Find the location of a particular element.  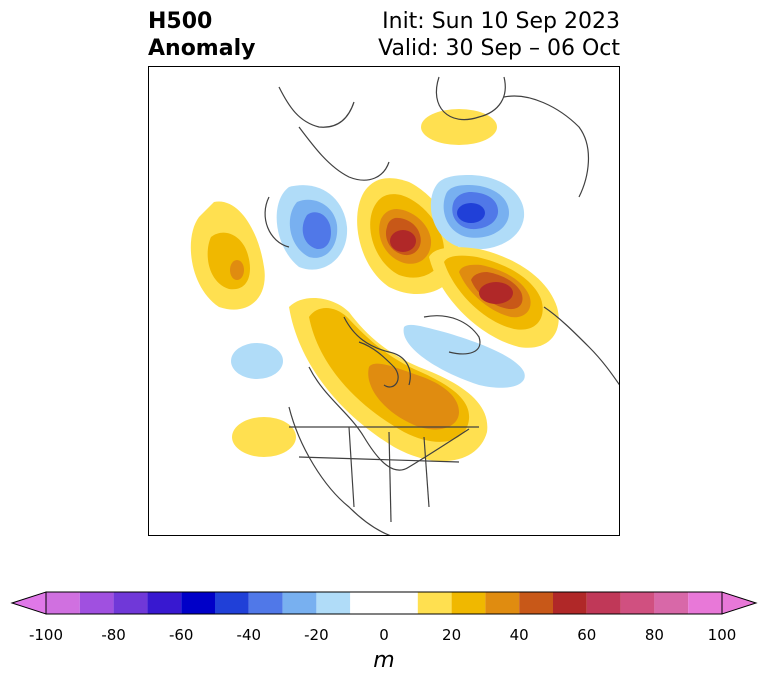

anomaly-subtropical-pacific-ridge is located at coordinates (264, 437).